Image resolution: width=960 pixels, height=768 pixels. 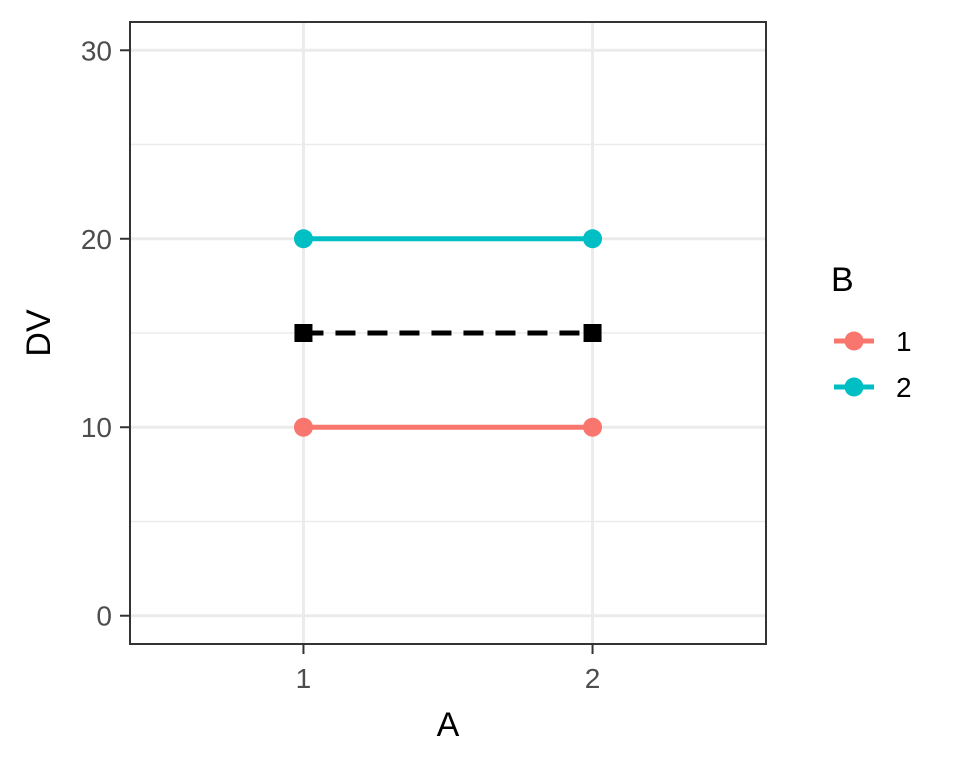 I want to click on y-axis-title: DV, so click(x=39, y=333).